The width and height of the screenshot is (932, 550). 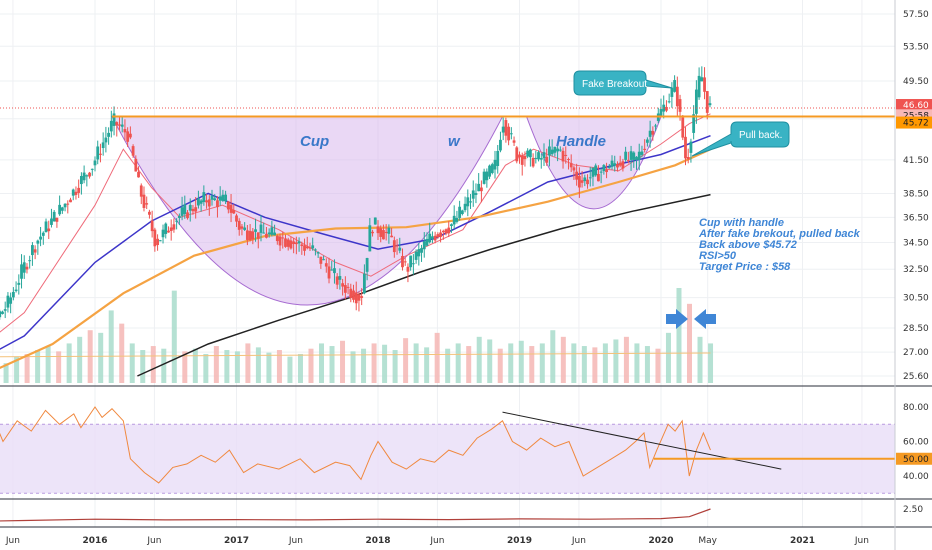 I want to click on rsi-scale: 80.00 60.00 40.00 50.00, so click(x=914, y=442).